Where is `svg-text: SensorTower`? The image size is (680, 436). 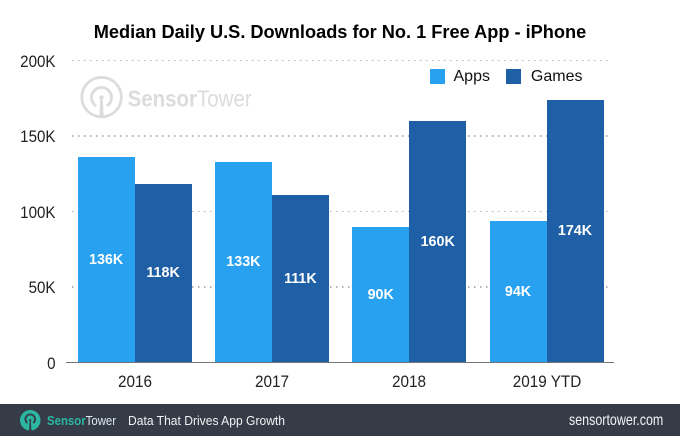
svg-text: SensorTower is located at coordinates (190, 98).